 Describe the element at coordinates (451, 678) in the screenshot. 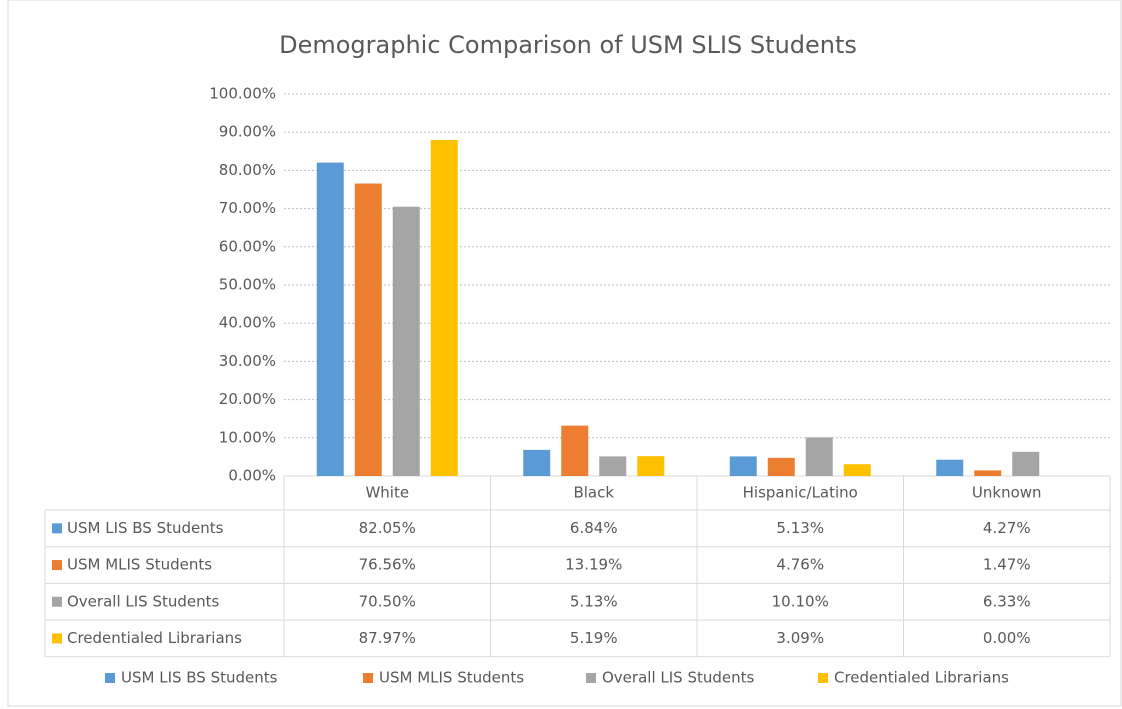

I see `legend-label: USM MLIS Students` at that location.